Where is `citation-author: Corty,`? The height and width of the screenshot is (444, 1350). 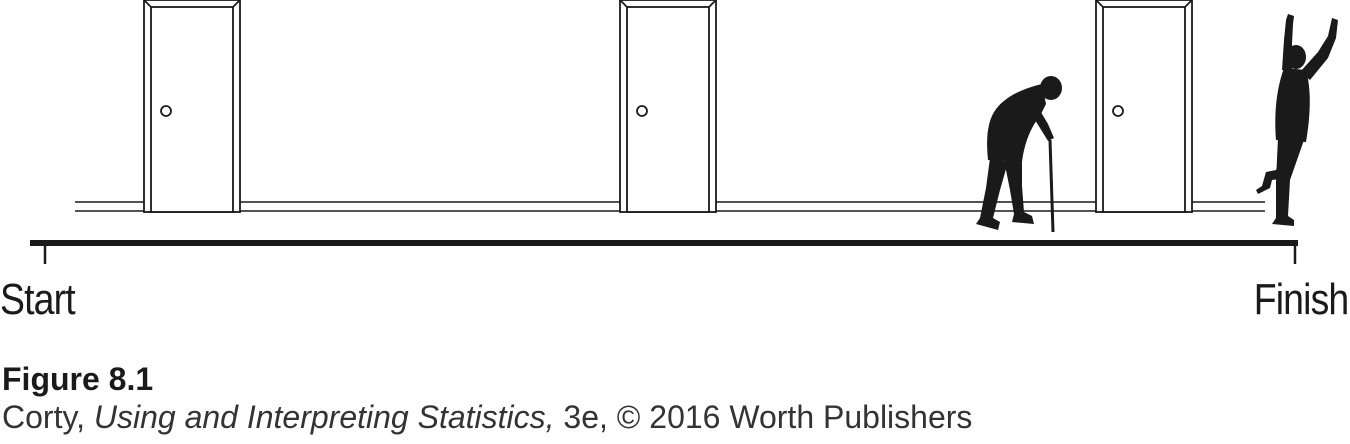 citation-author: Corty, is located at coordinates (48, 417).